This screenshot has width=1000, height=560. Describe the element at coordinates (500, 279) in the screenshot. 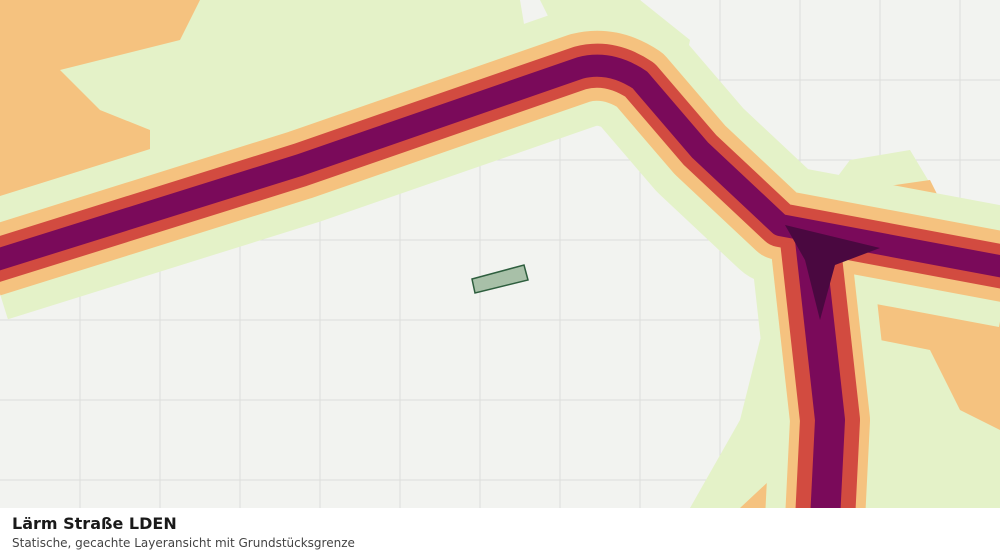

I see `parcel-boundary` at that location.